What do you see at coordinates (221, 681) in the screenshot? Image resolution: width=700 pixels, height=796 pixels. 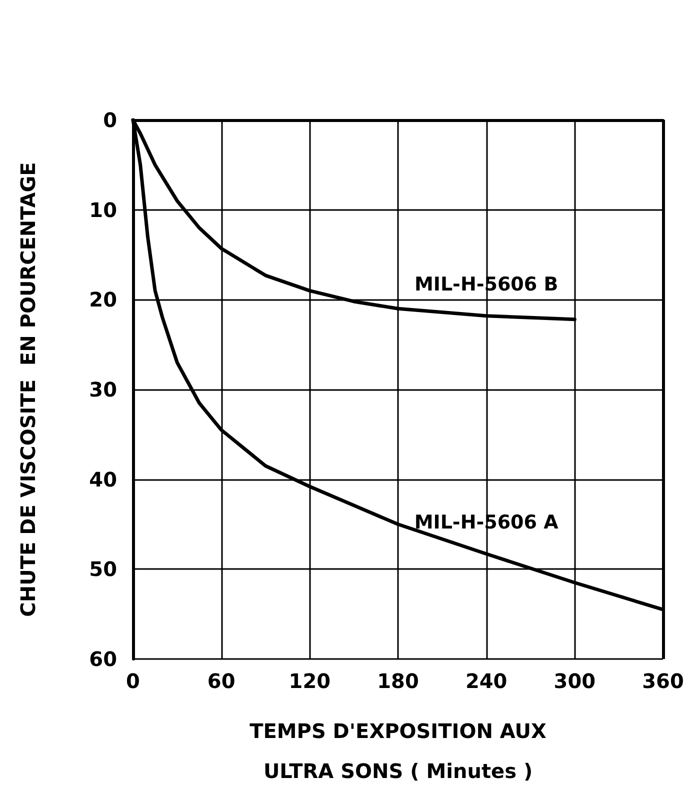 I see `x-tick-label: 60` at bounding box center [221, 681].